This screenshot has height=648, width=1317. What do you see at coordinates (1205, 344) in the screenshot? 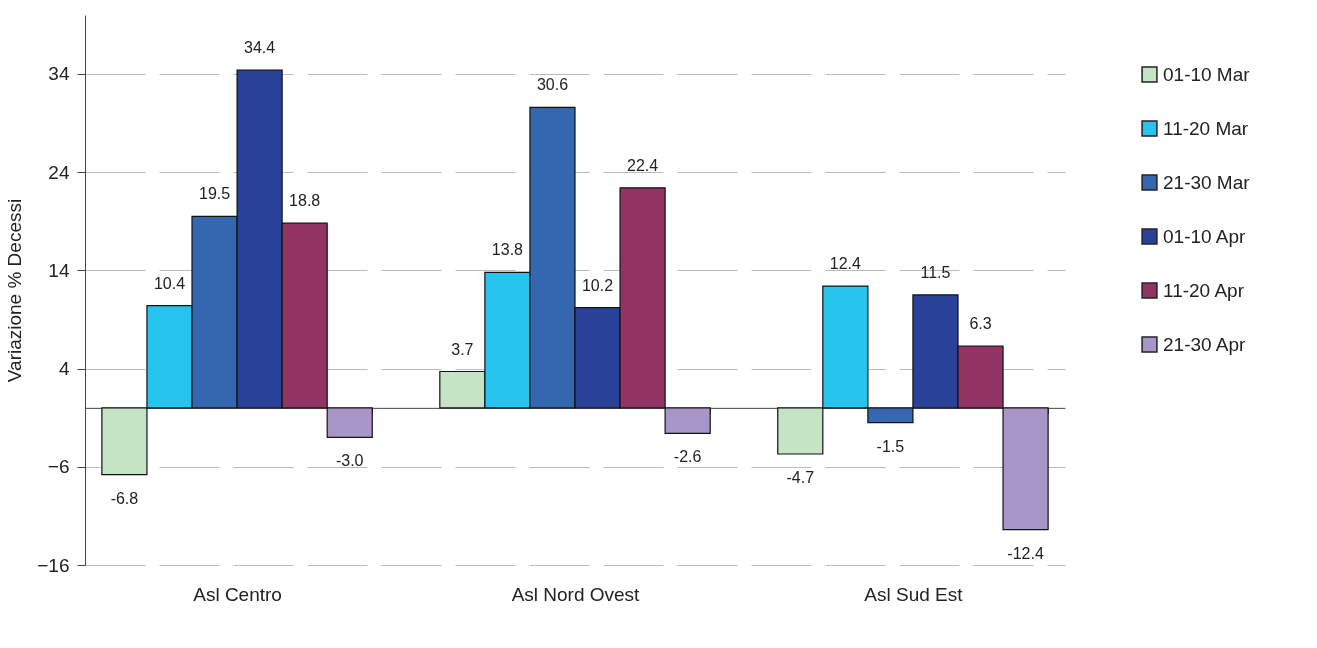
I see `legend-label: 21-30 Apr` at bounding box center [1205, 344].